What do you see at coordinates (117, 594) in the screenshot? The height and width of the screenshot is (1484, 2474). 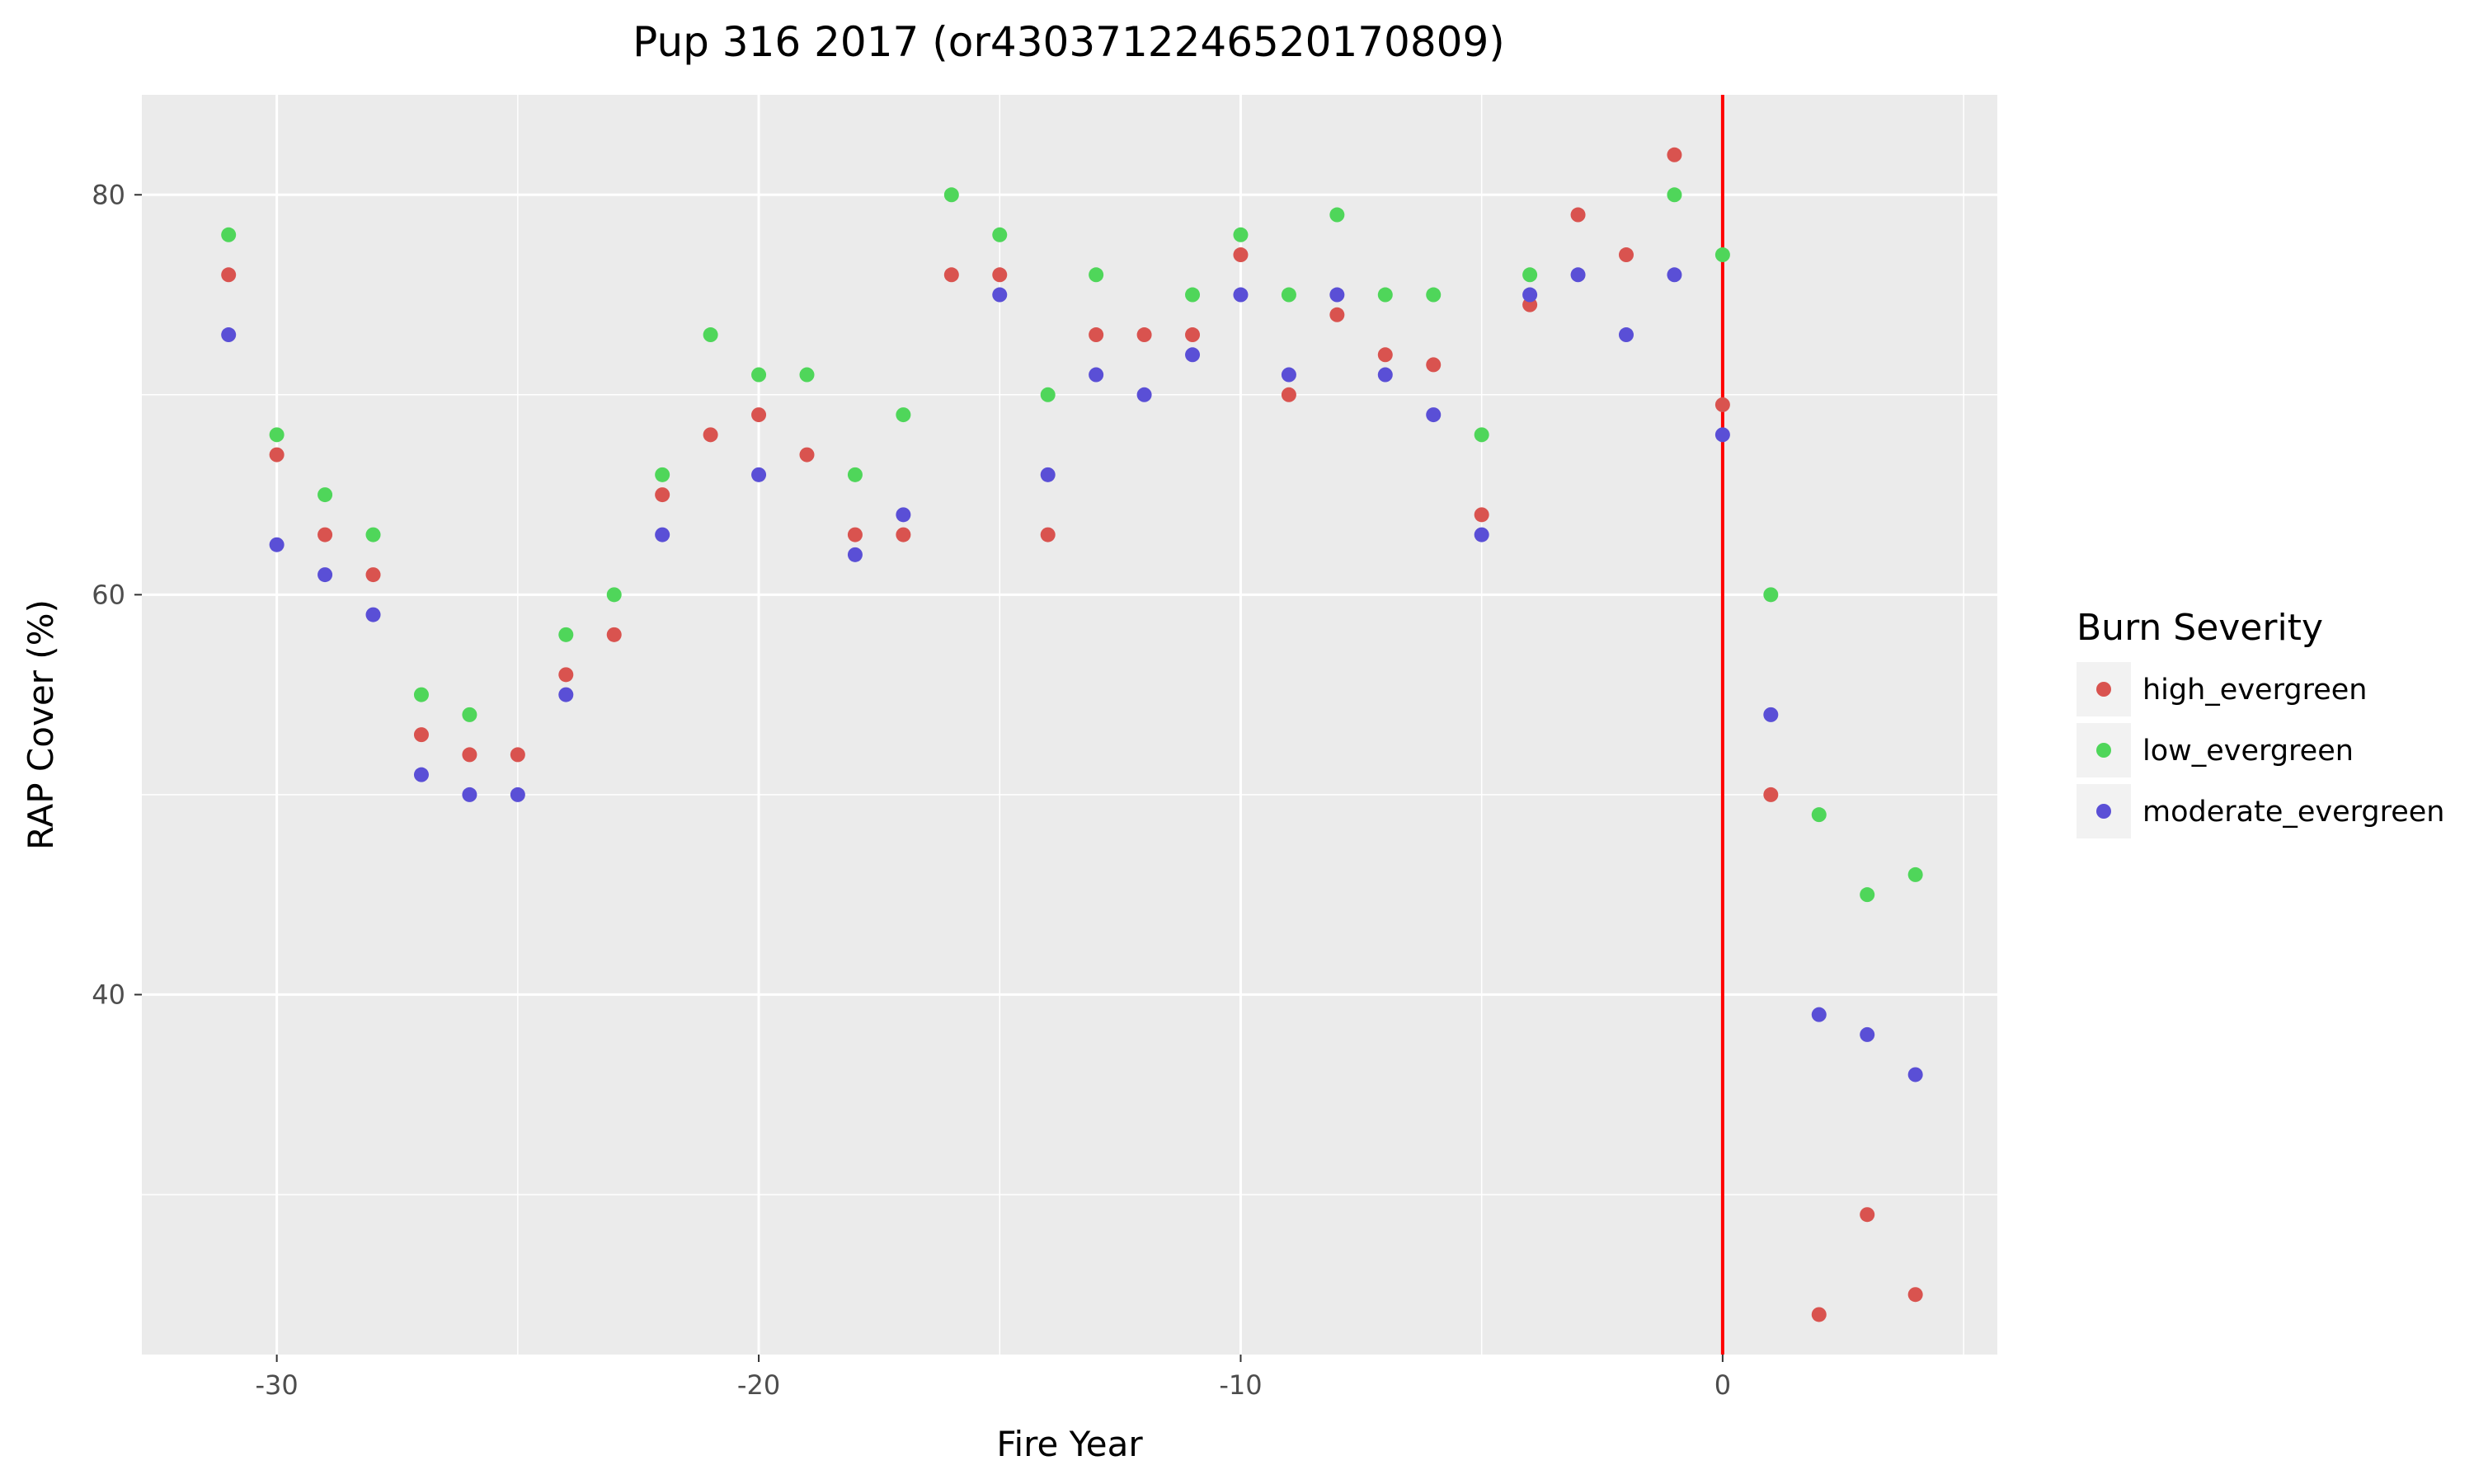 I see `y-axis-ticks: 40 60 80` at bounding box center [117, 594].